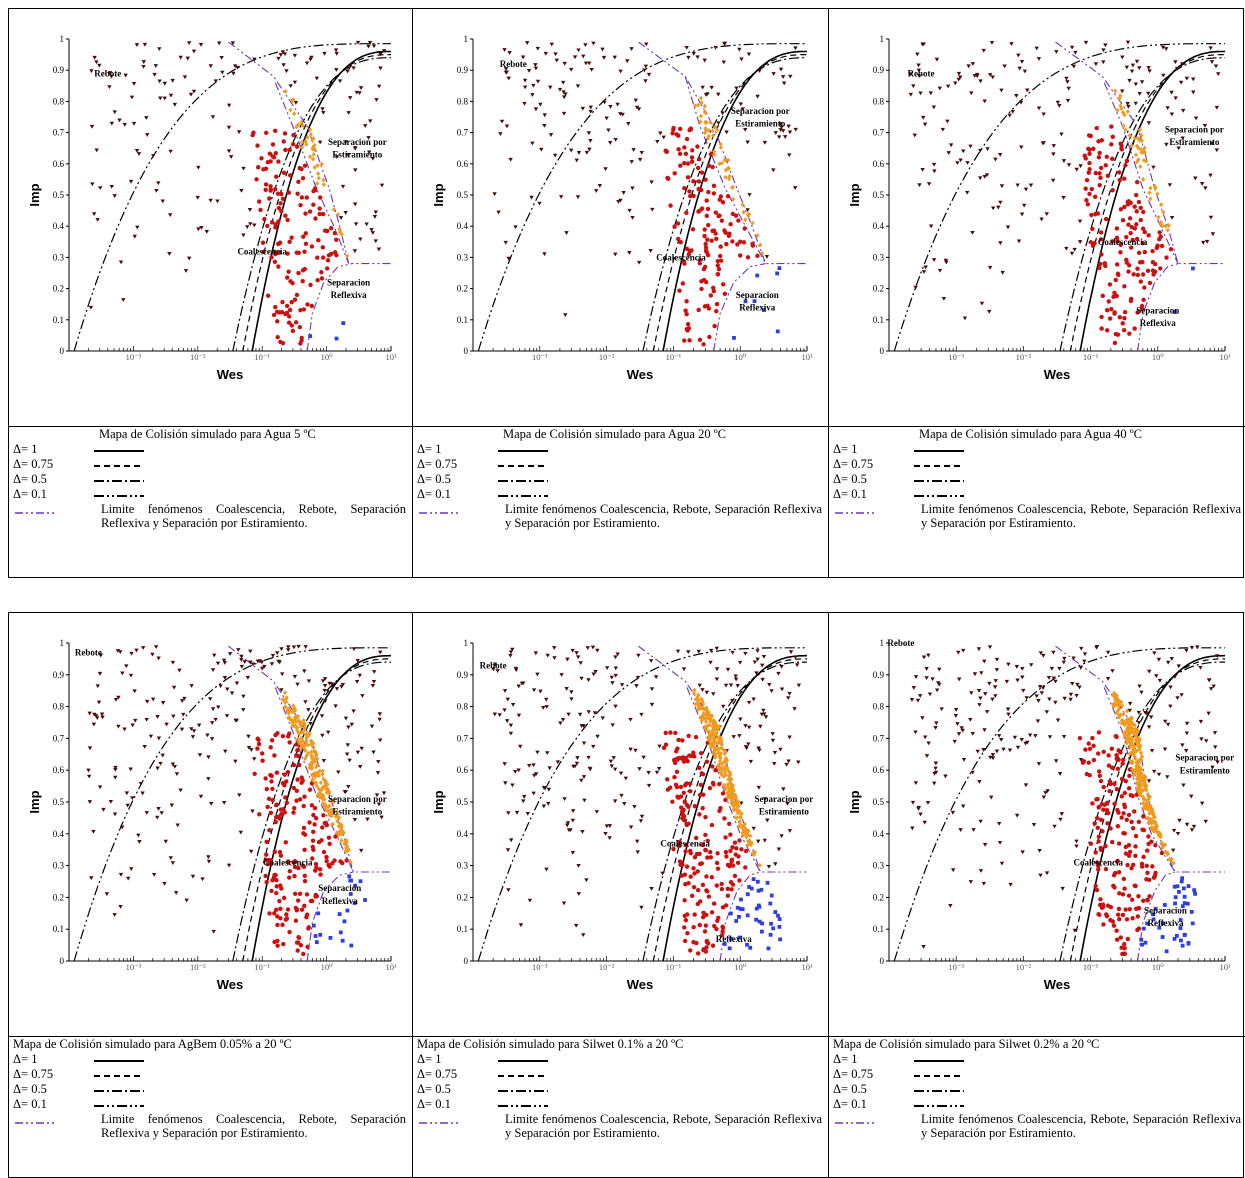  I want to click on y-tick-label: 0.1, so click(878, 320).